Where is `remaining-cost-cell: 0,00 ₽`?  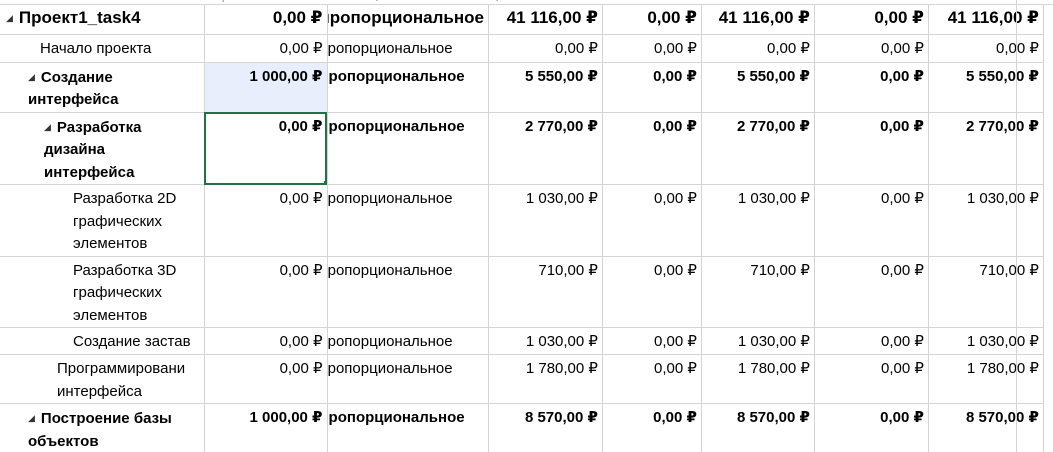 remaining-cost-cell: 0,00 ₽ is located at coordinates (986, 48).